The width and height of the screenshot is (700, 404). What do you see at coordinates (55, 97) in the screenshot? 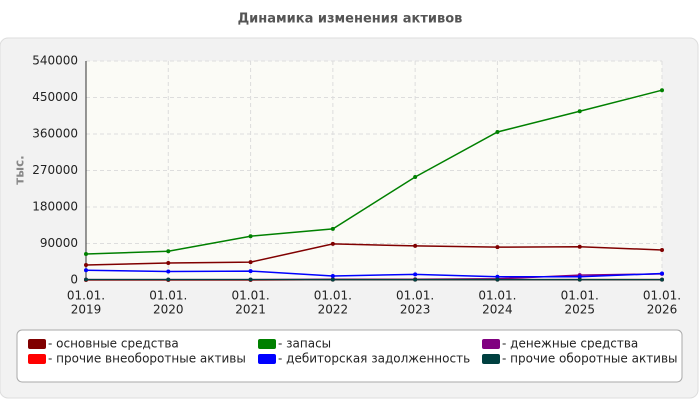
I see `y-tick-label: 450000` at bounding box center [55, 97].